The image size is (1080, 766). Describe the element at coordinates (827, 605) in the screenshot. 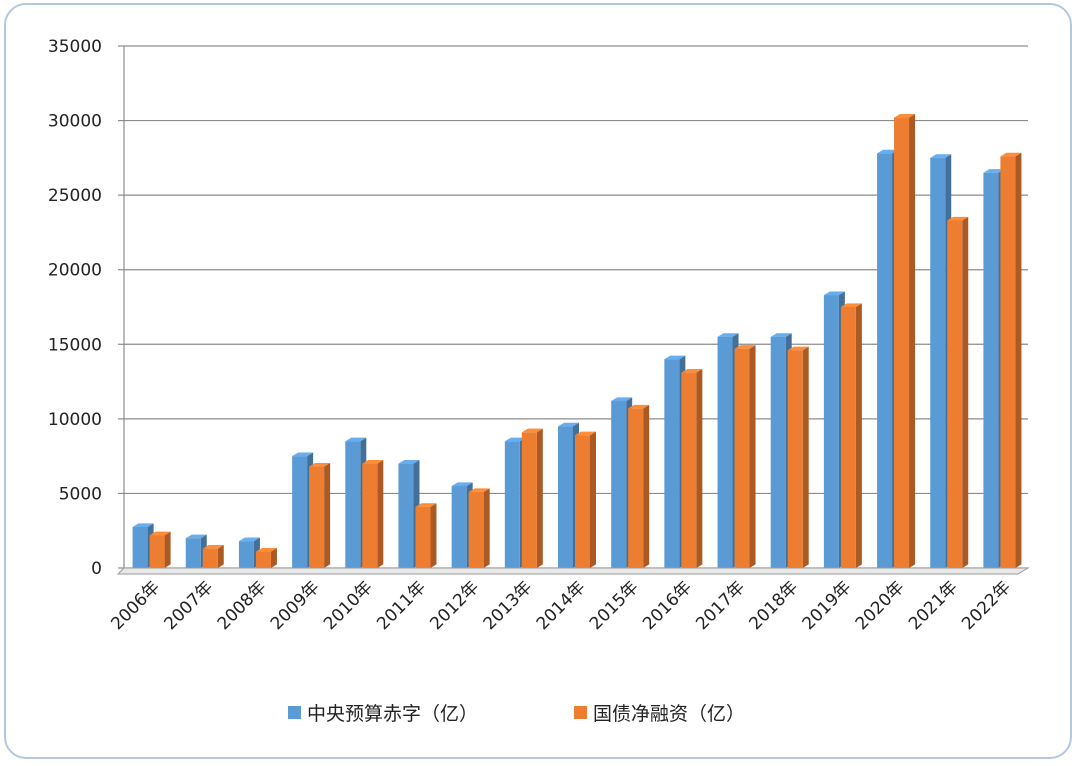

I see `x-tick-label: 2019年` at that location.